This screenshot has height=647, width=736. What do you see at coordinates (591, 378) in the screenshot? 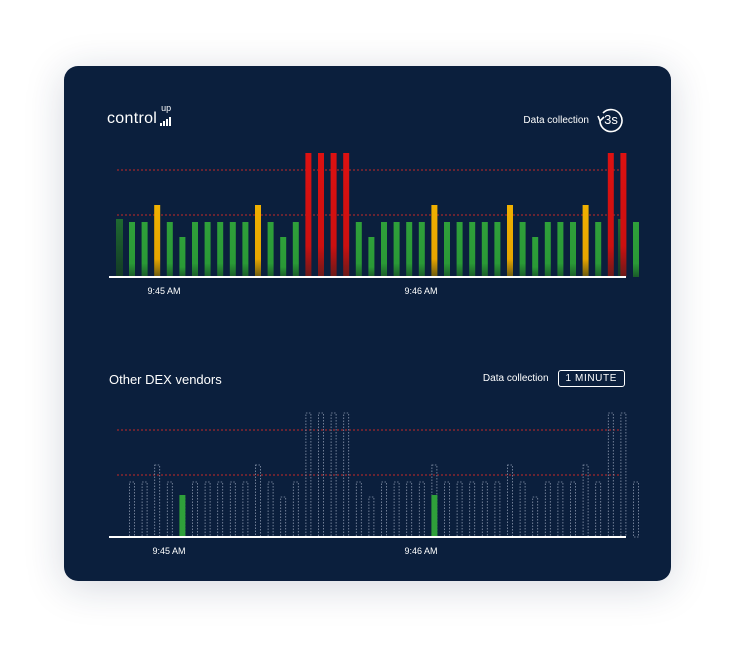
I see `interval-pill: 1 MINUTE` at bounding box center [591, 378].